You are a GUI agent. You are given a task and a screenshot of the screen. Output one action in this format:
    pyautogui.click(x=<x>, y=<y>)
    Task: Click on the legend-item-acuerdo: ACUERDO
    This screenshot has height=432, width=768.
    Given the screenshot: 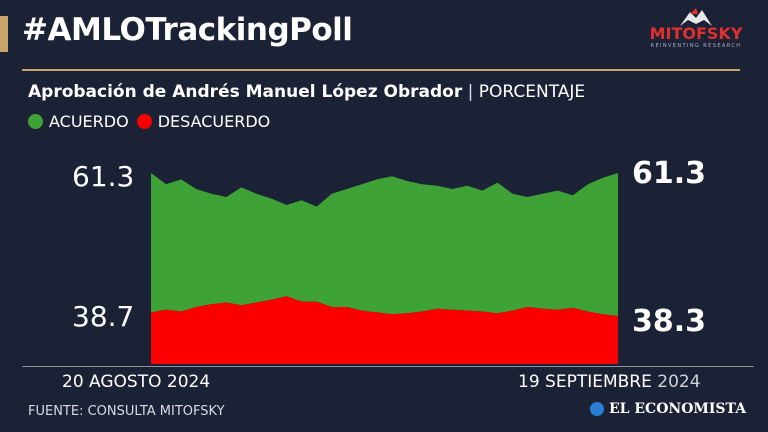 What is the action you would take?
    pyautogui.click(x=78, y=121)
    